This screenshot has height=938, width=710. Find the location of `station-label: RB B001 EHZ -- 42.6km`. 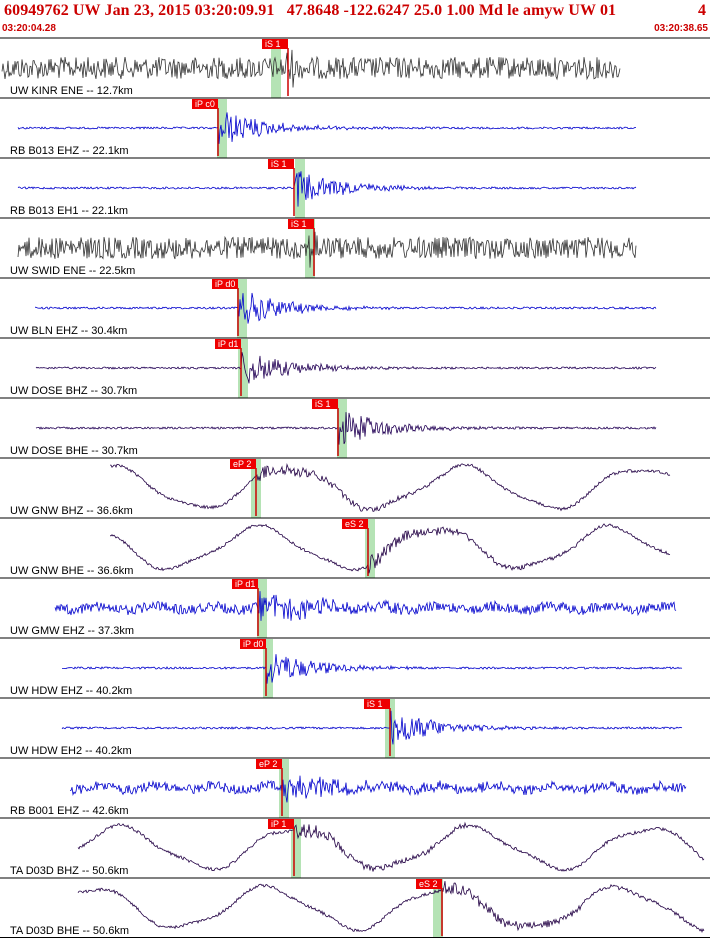

station-label: RB B001 EHZ -- 42.6km is located at coordinates (69, 811).